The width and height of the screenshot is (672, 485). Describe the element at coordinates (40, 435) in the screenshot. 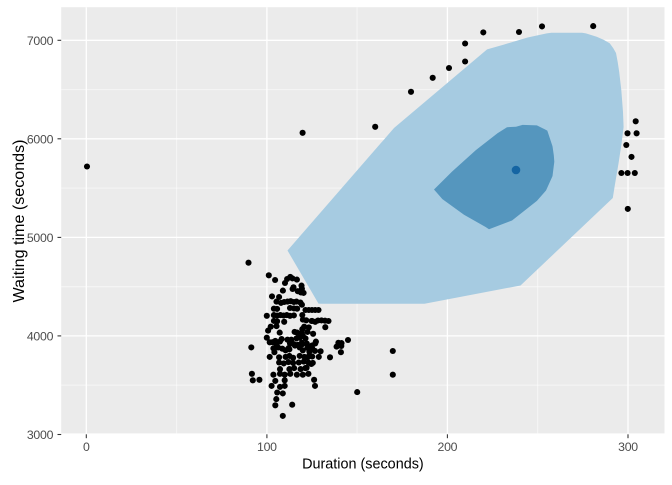

I see `svg-text: 3000` at that location.